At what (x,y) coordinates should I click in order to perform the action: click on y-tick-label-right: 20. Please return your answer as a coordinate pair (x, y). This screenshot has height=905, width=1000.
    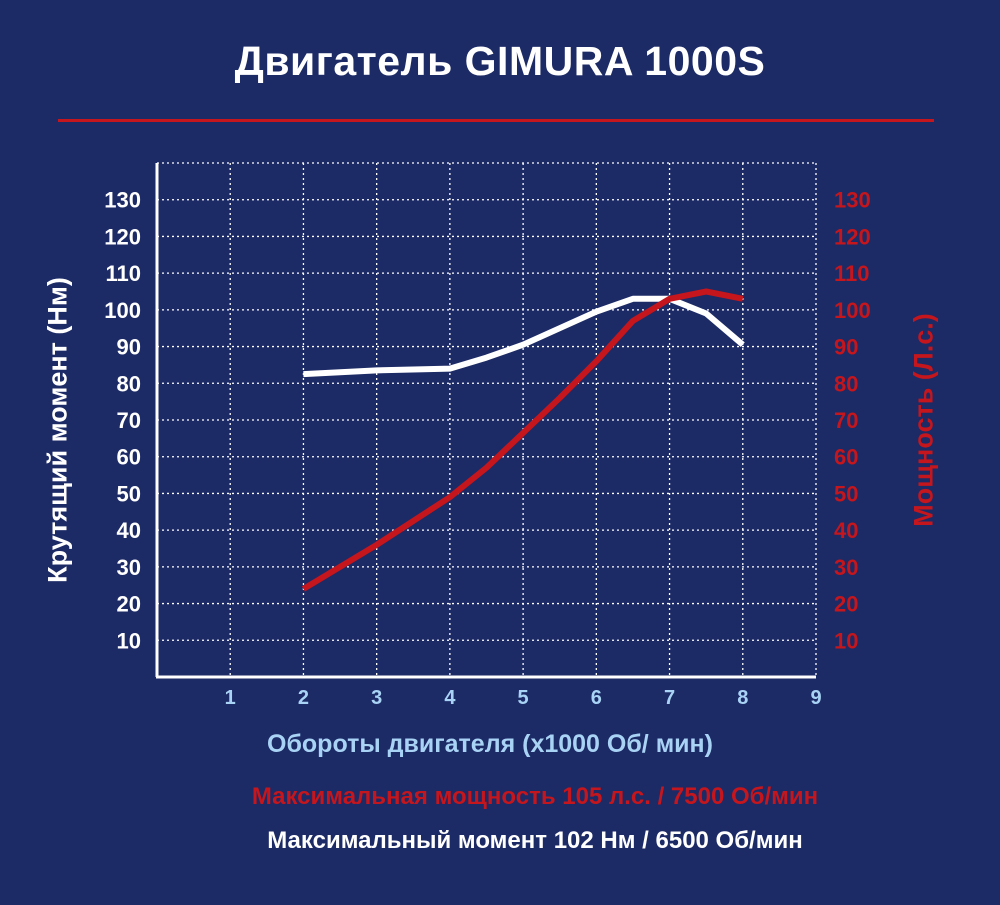
    Looking at the image, I should click on (846, 604).